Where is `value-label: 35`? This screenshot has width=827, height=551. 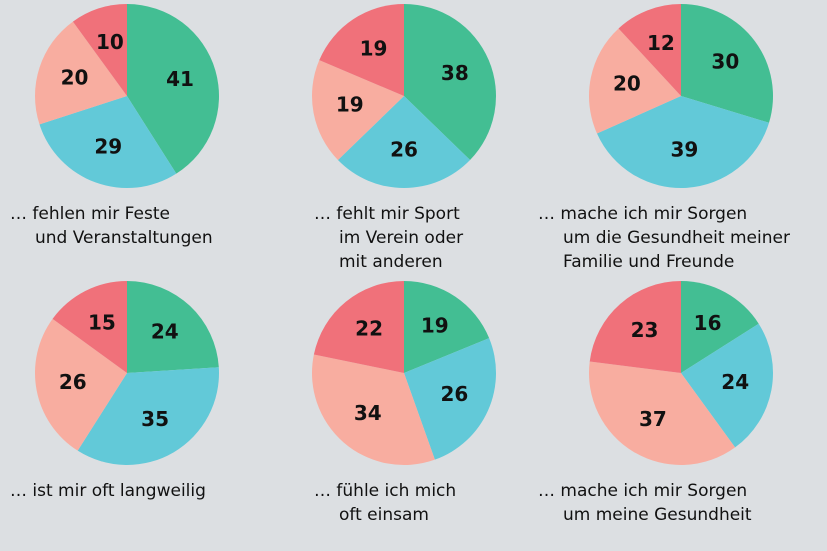
value-label: 35 is located at coordinates (155, 419).